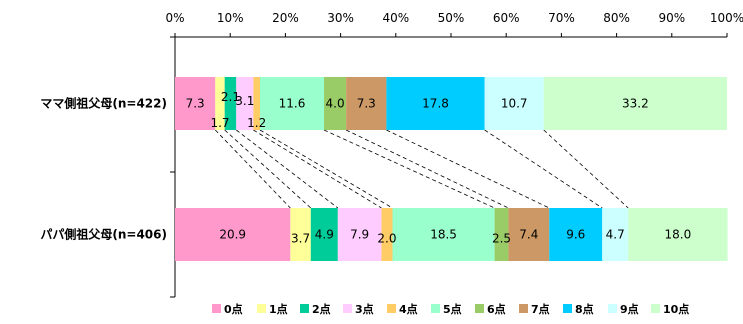  Describe the element at coordinates (278, 309) in the screenshot. I see `legend-label: 1点` at that location.